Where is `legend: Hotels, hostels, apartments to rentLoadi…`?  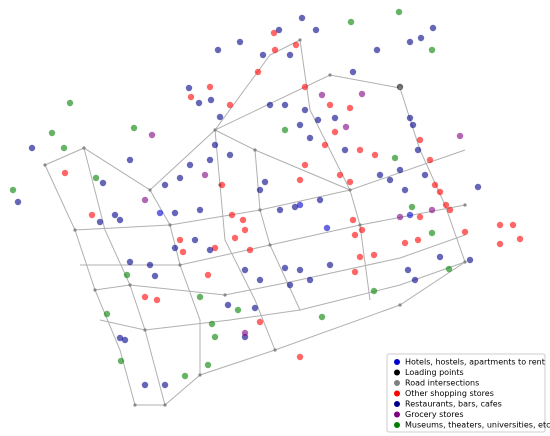
legend: Hotels, hostels, apartments to rentLoadi… is located at coordinates (468, 393).